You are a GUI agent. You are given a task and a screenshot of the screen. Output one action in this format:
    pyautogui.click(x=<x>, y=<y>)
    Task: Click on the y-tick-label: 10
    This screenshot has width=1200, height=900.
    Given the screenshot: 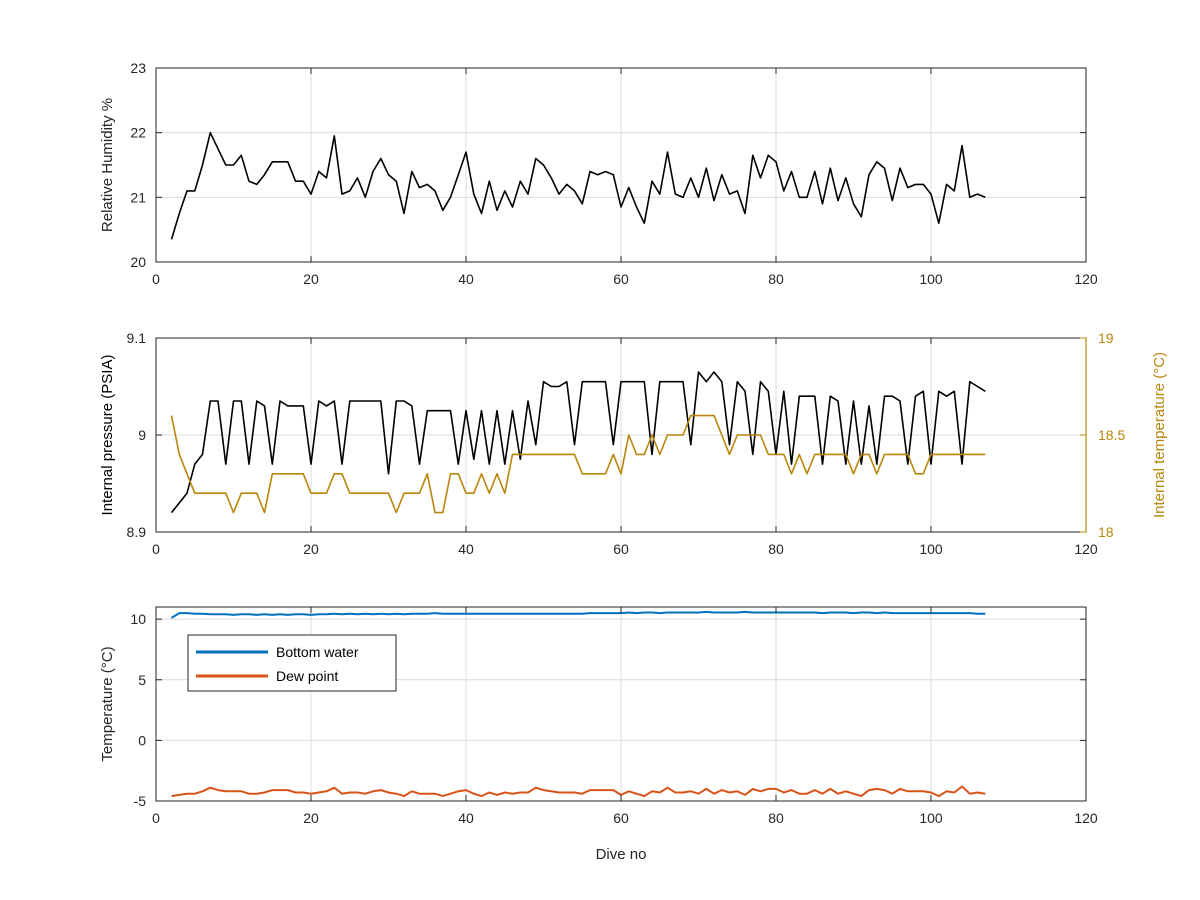 What is the action you would take?
    pyautogui.click(x=138, y=619)
    